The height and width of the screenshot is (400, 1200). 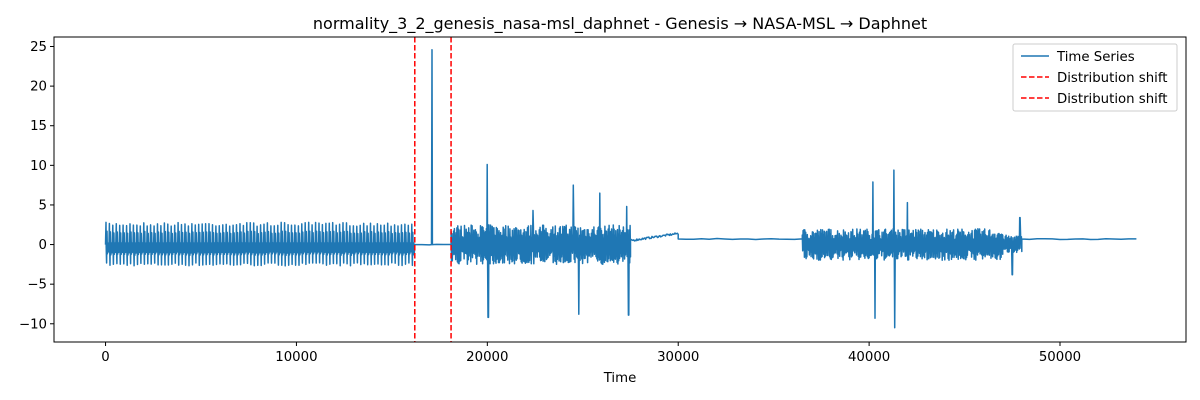 I want to click on x-tick-label: 30000, so click(x=678, y=357).